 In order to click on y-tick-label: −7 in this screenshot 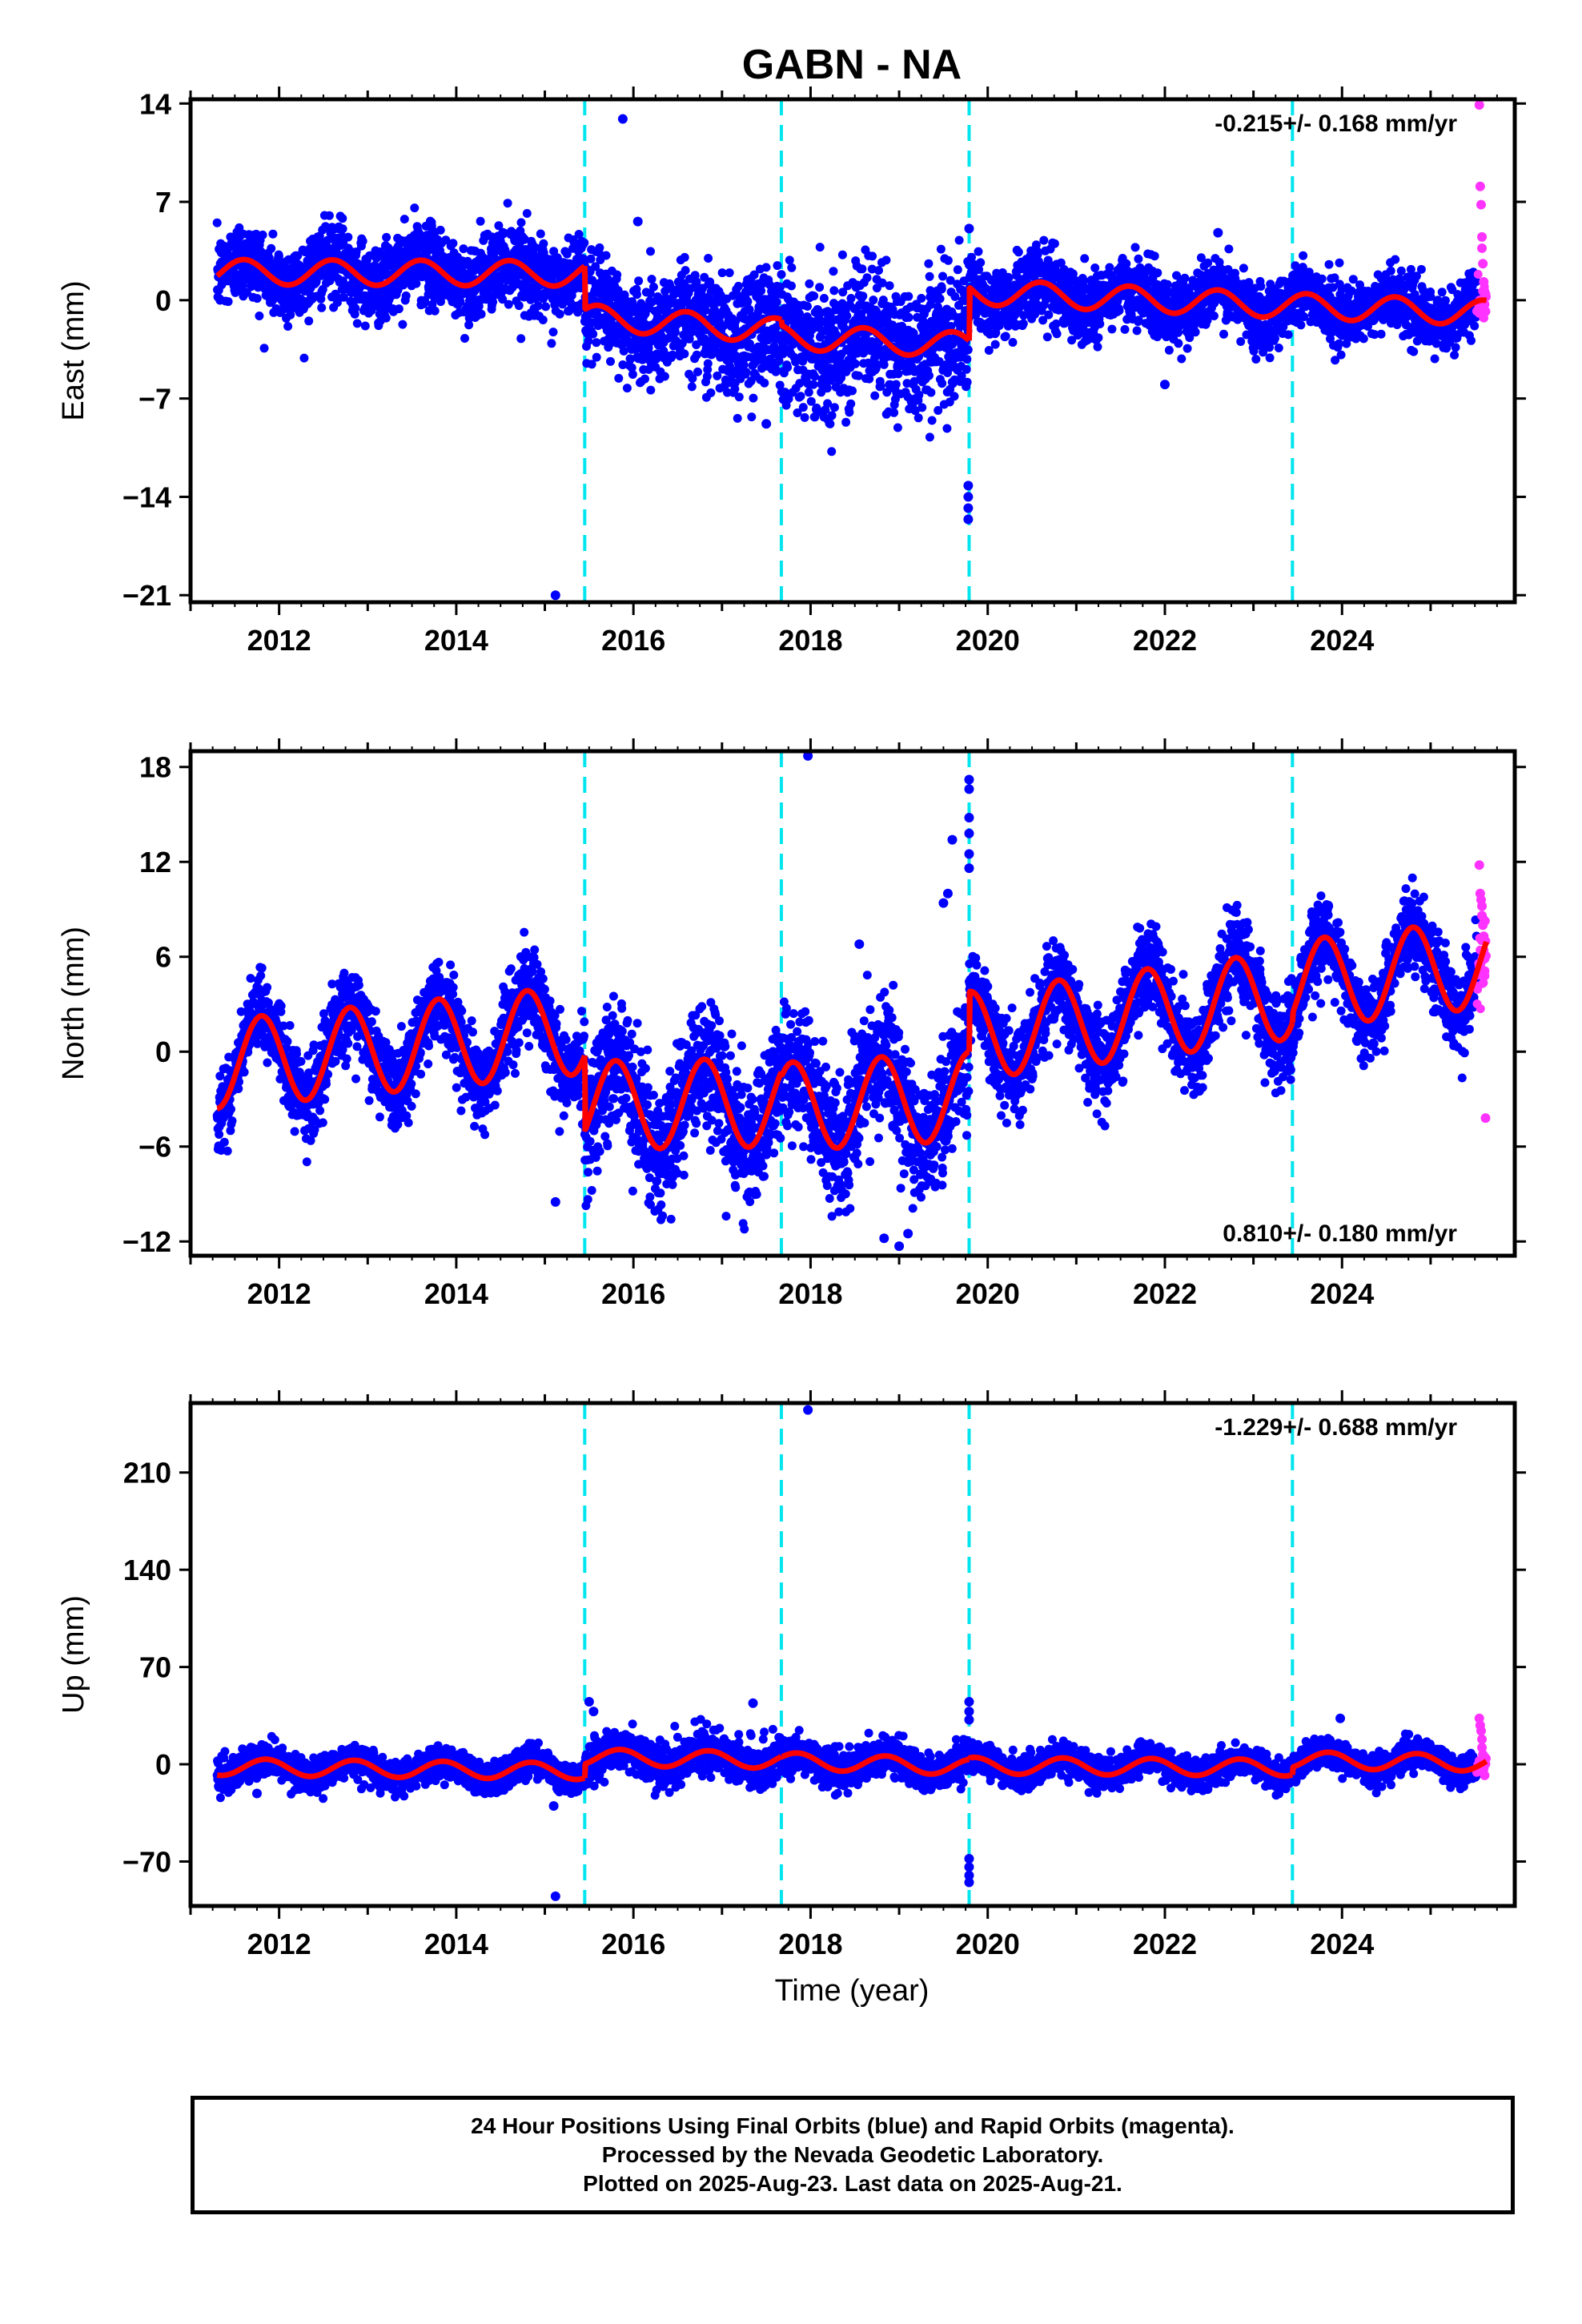, I will do `click(155, 399)`.